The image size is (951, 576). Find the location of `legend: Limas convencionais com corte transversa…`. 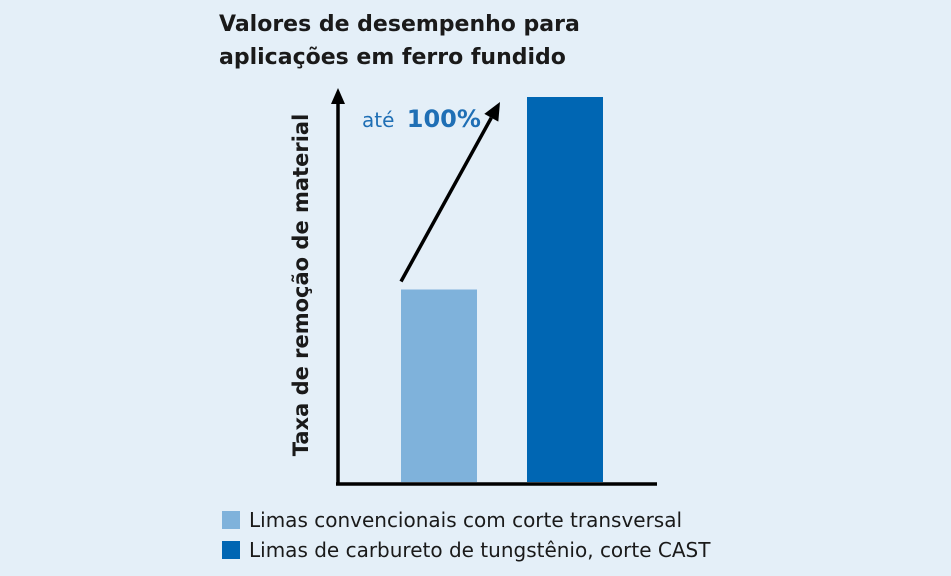

legend: Limas convencionais com corte transversa… is located at coordinates (466, 535).